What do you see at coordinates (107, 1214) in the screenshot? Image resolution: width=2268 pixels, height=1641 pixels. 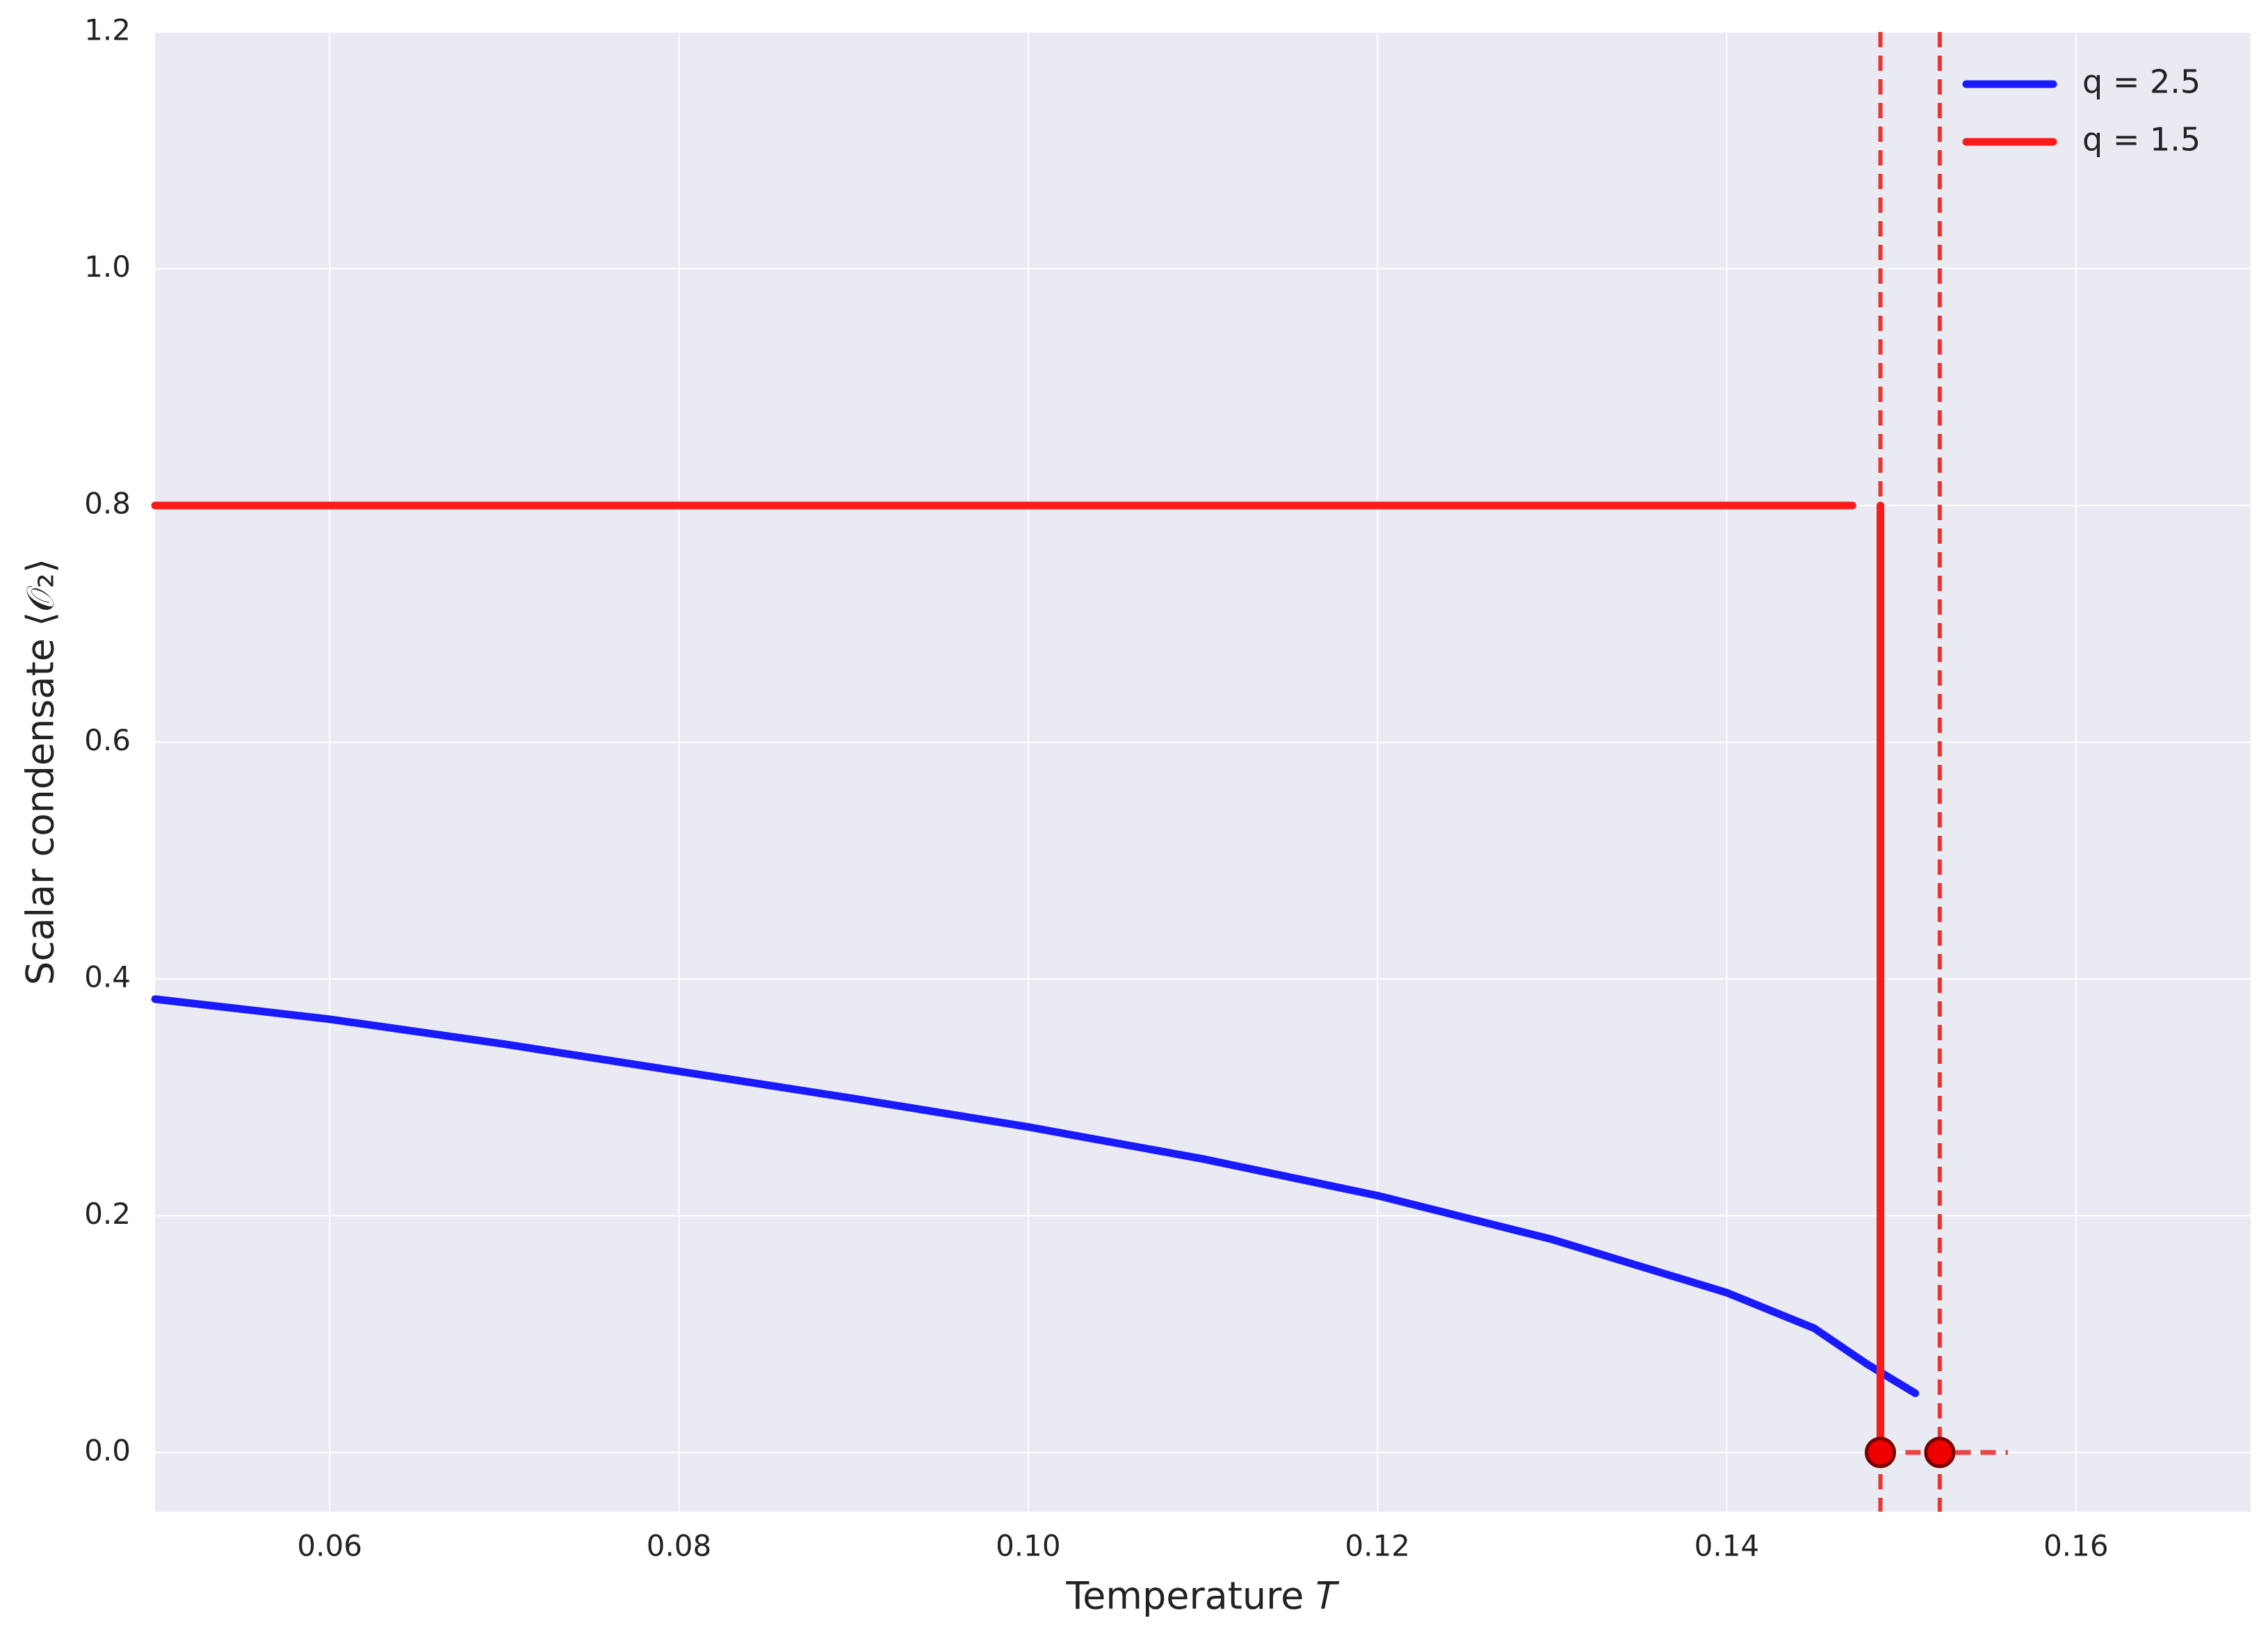 I see `y-tick-label: 0.2` at bounding box center [107, 1214].